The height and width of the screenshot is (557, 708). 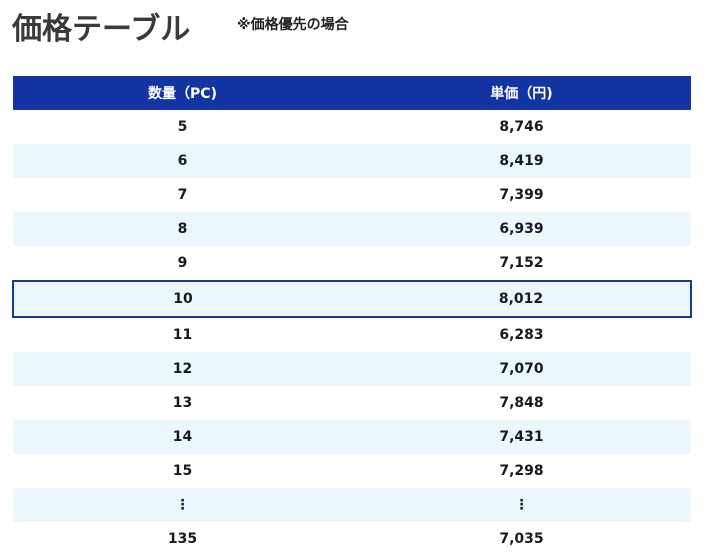 I want to click on table-row: 6 8,419, so click(x=352, y=161).